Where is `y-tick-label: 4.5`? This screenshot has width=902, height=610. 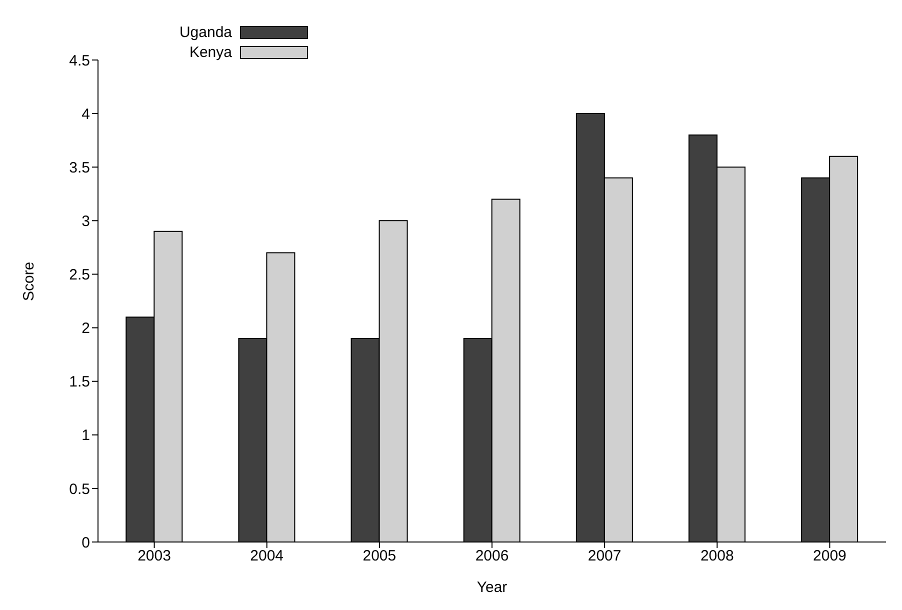
y-tick-label: 4.5 is located at coordinates (79, 61).